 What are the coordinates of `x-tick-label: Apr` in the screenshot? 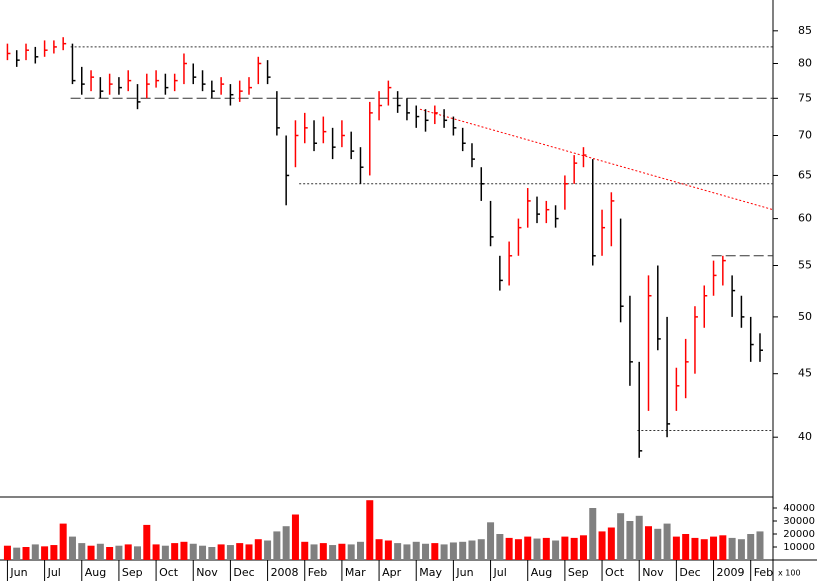 It's located at (392, 572).